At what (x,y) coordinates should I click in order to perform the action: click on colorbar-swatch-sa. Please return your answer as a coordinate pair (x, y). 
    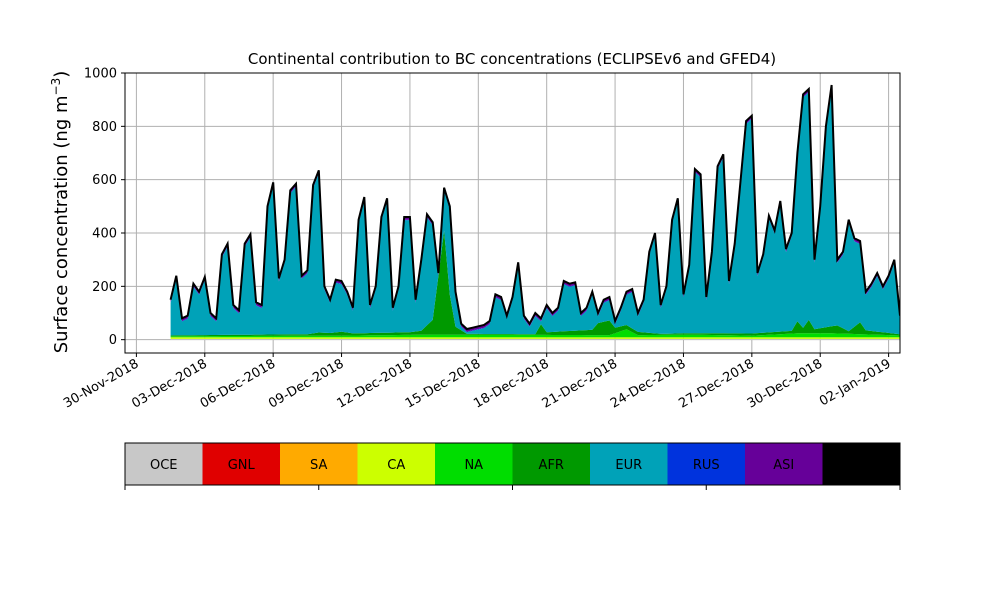
    Looking at the image, I should click on (319, 464).